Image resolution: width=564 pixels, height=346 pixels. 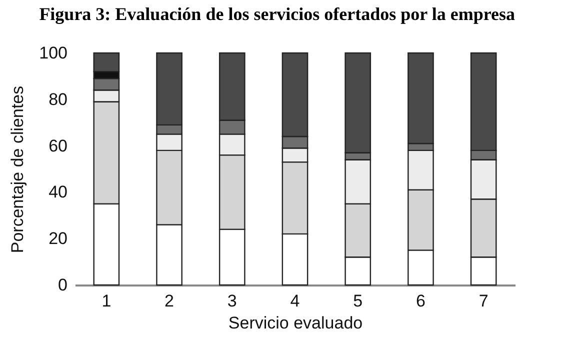 I want to click on x-tick-label: 2, so click(x=169, y=301).